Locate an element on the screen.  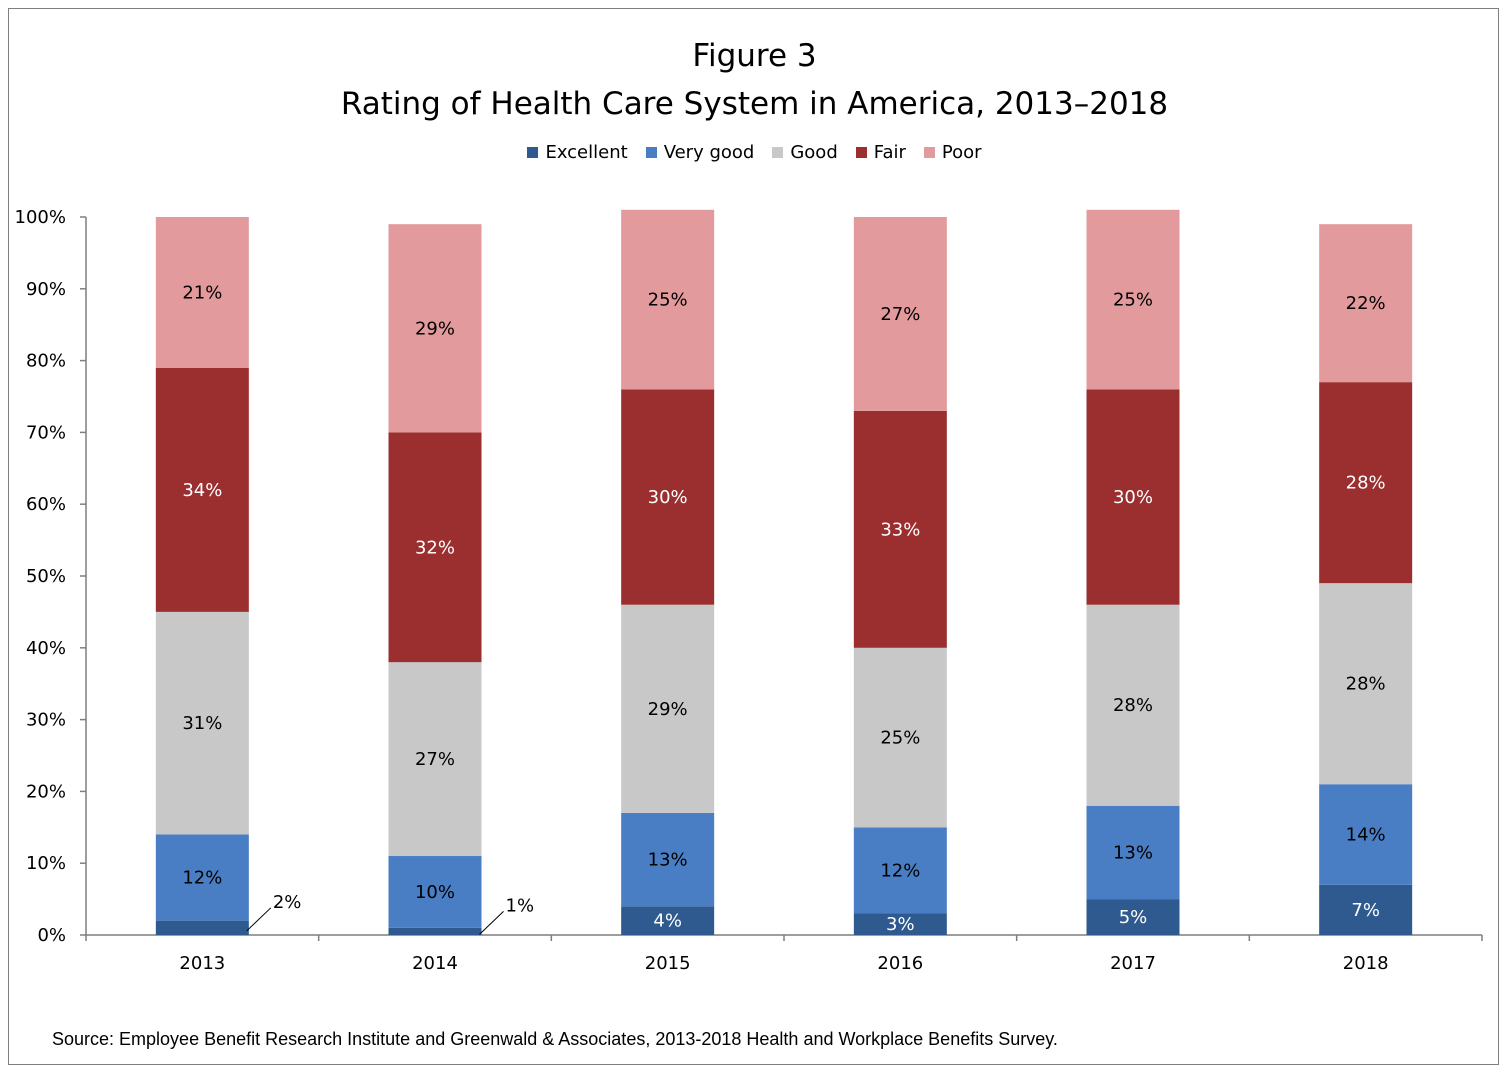
y-tick-label: 40% is located at coordinates (46, 648).